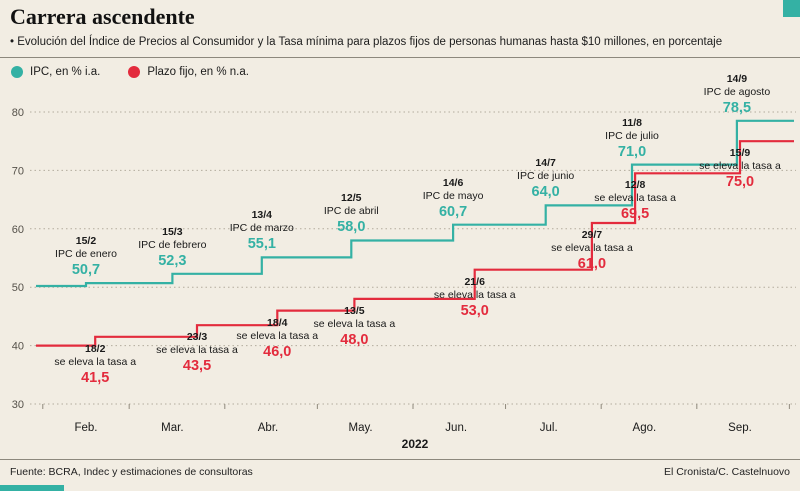 Image resolution: width=800 pixels, height=491 pixels. What do you see at coordinates (262, 215) in the screenshot?
I see `step-date: 13/4` at bounding box center [262, 215].